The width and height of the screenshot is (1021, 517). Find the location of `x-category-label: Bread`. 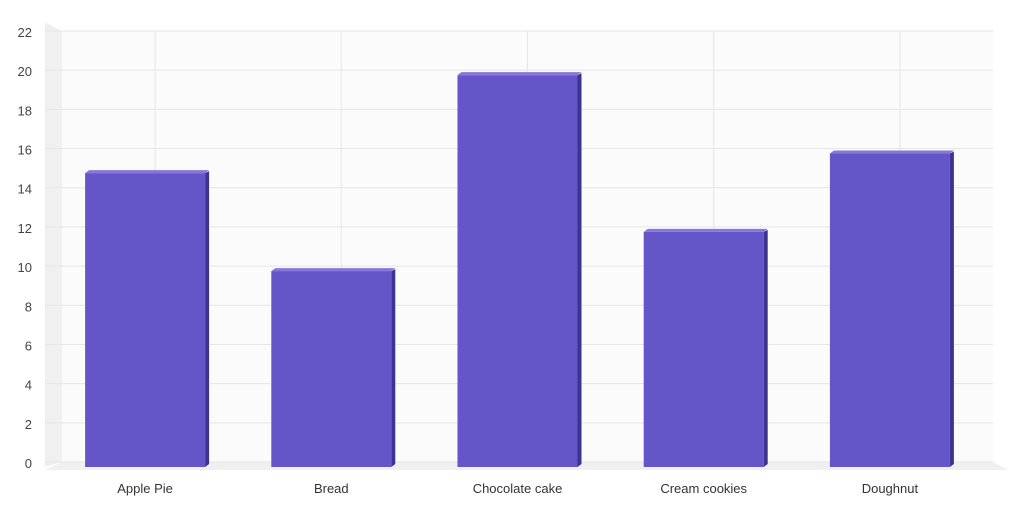

x-category-label: Bread is located at coordinates (331, 488).